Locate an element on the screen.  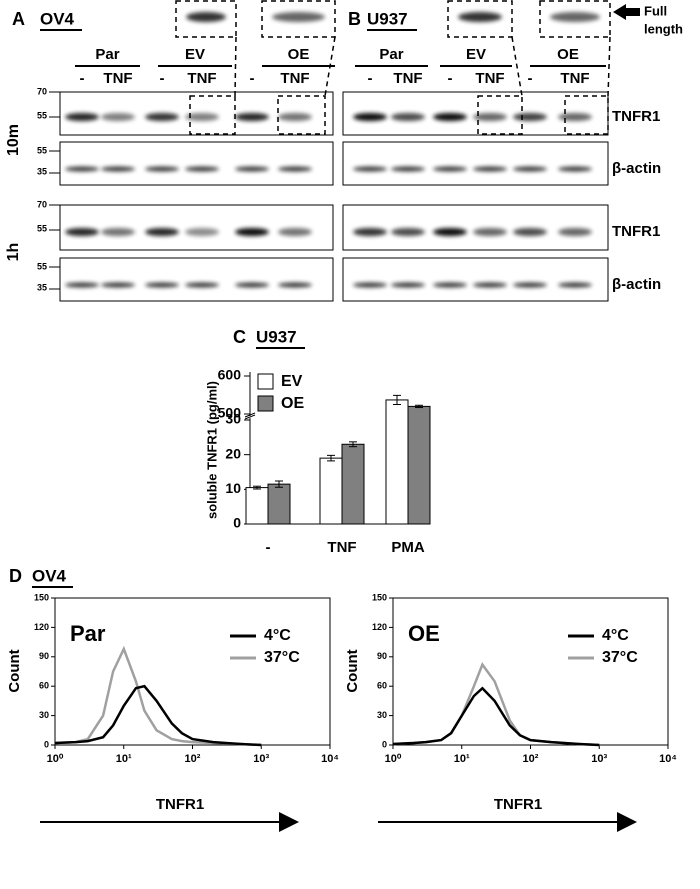
panel-letter: C is located at coordinates (239, 337).